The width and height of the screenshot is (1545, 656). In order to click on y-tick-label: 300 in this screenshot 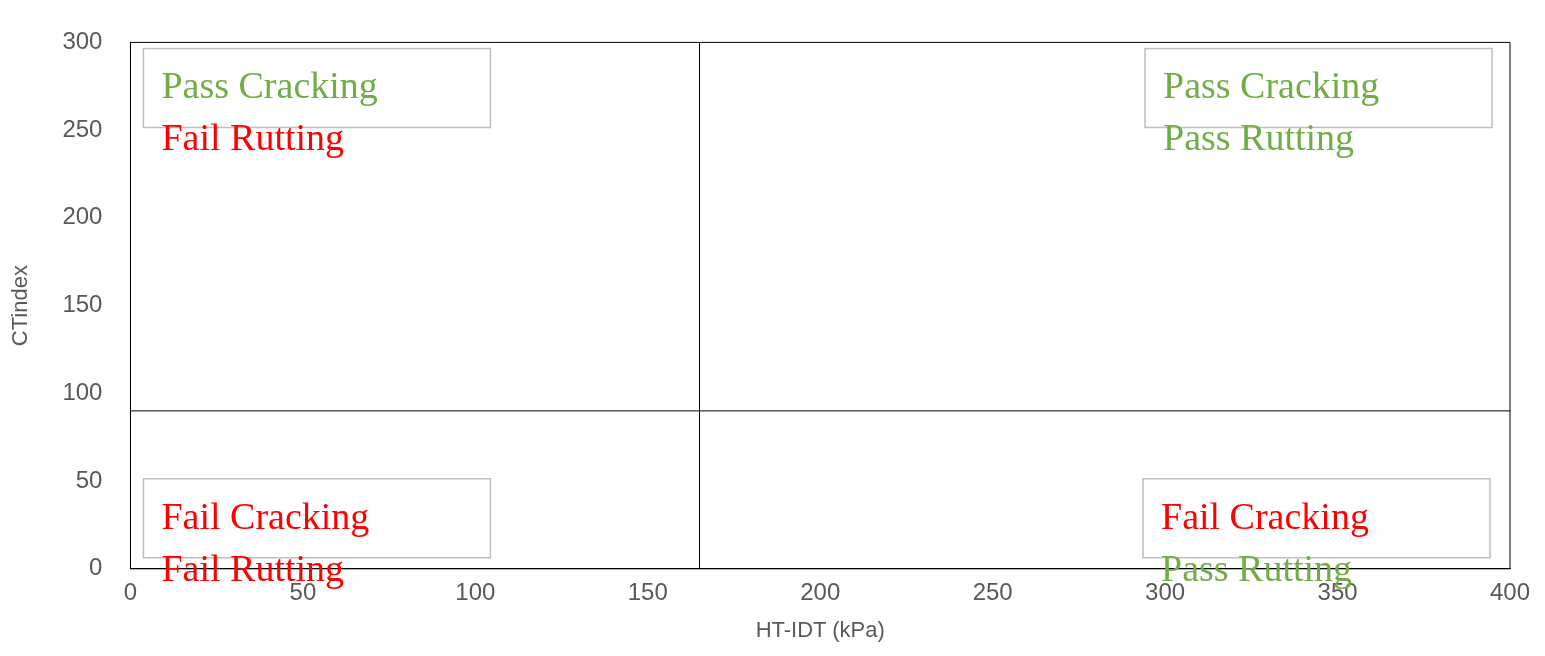, I will do `click(82, 41)`.